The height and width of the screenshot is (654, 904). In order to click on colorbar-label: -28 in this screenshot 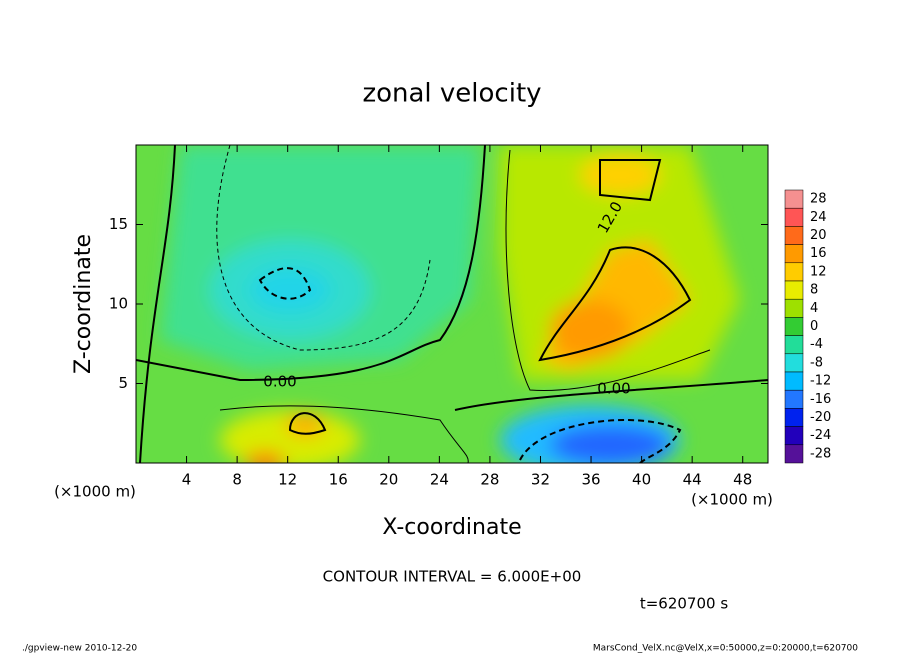, I will do `click(820, 453)`.